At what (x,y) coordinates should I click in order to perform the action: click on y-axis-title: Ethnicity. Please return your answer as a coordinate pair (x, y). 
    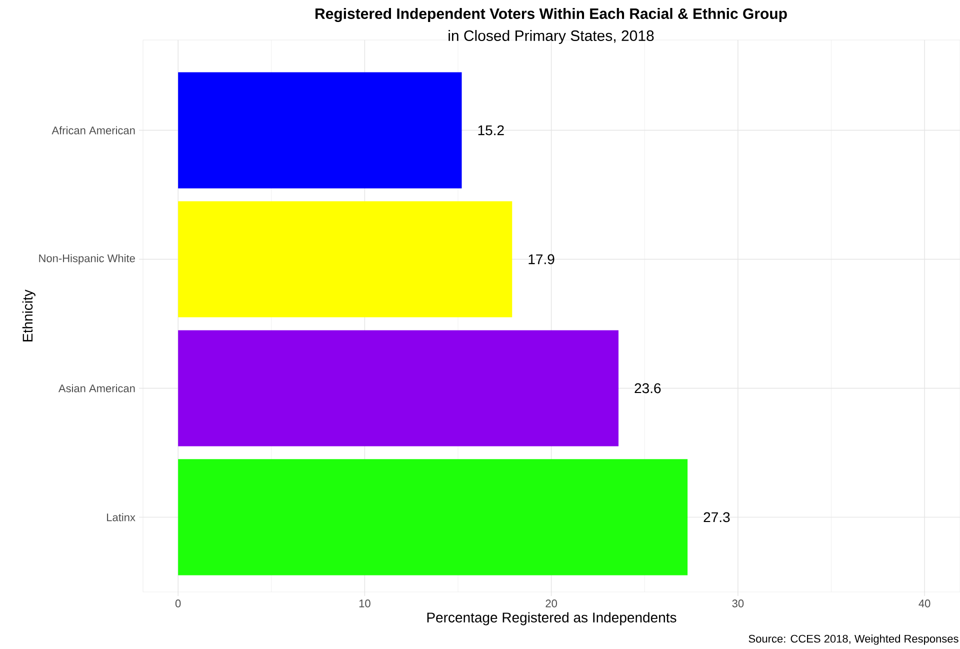
    Looking at the image, I should click on (29, 316).